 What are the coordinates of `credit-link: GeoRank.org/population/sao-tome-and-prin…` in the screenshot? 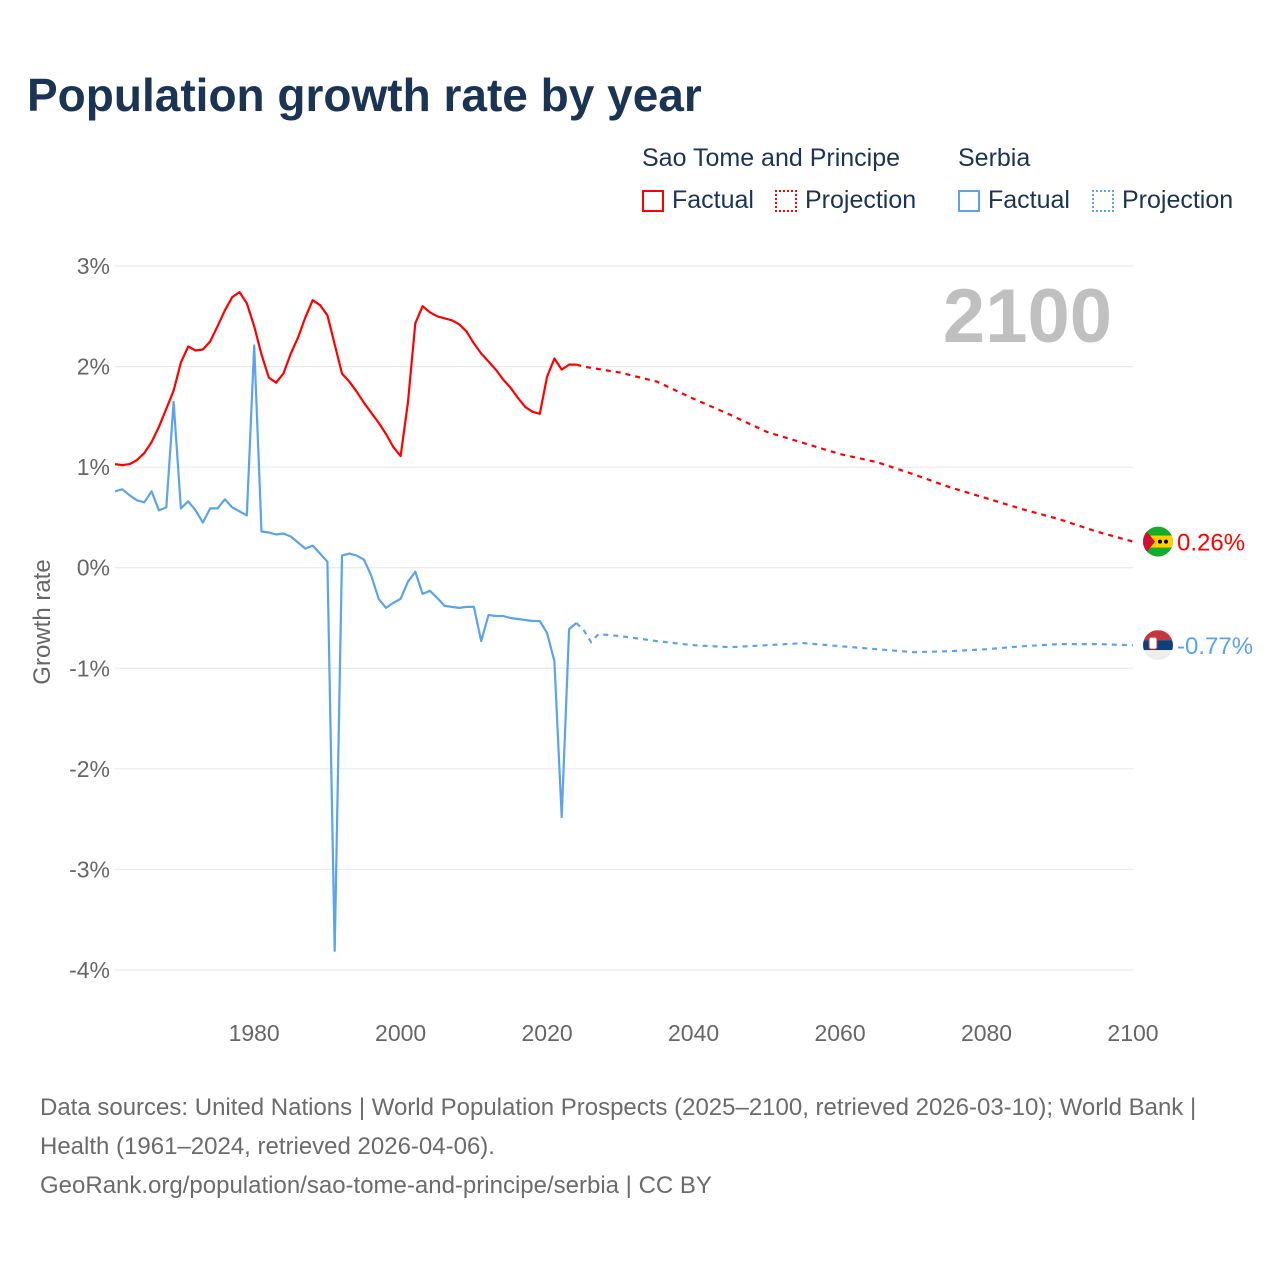 It's located at (376, 1185).